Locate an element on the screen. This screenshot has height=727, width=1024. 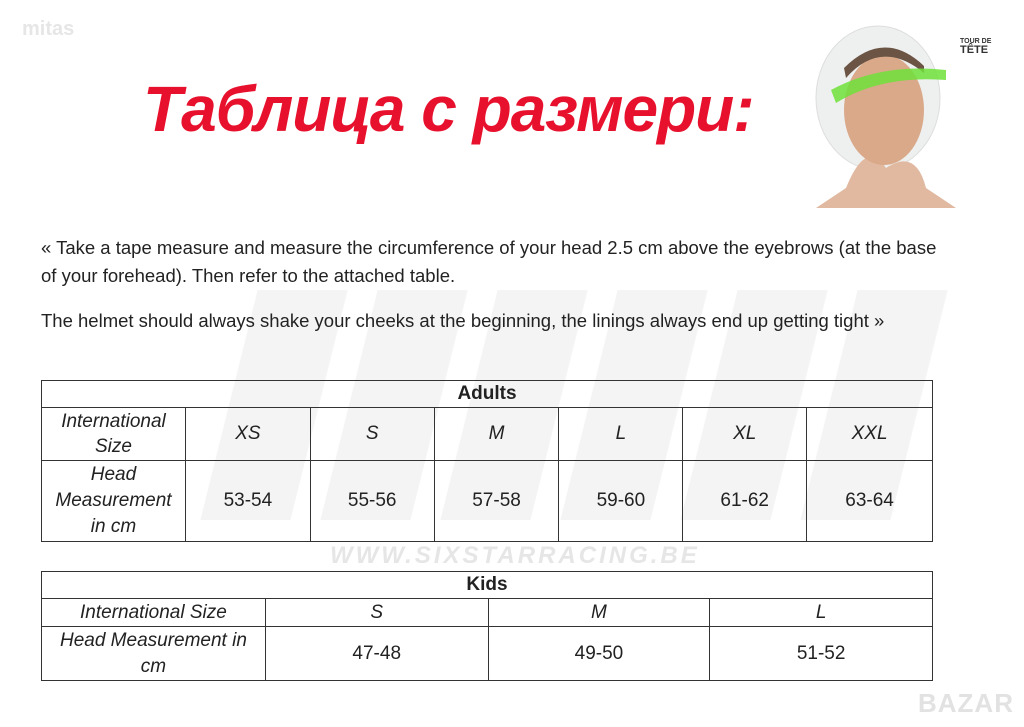
measure-cell: 55-56 is located at coordinates (372, 501).